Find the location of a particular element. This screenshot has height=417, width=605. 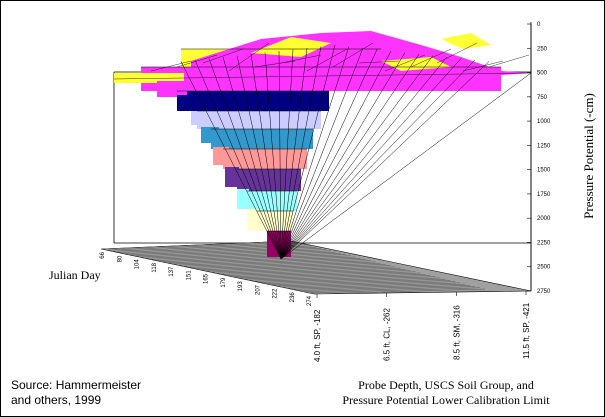

julian-day-tick-label: 66 is located at coordinates (103, 254).